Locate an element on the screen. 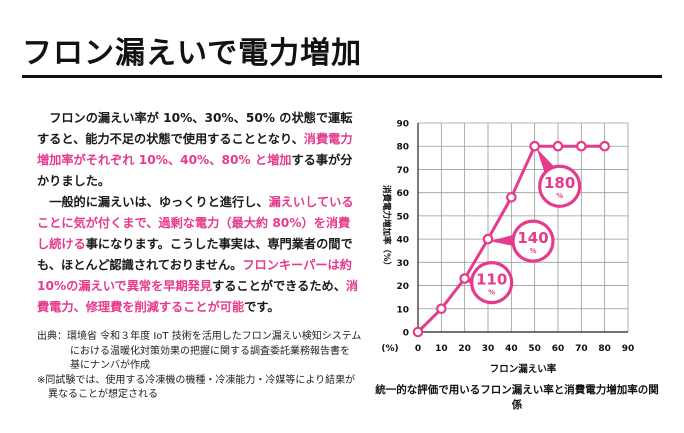 This screenshot has width=684, height=433. callout-tail is located at coordinates (503, 240).